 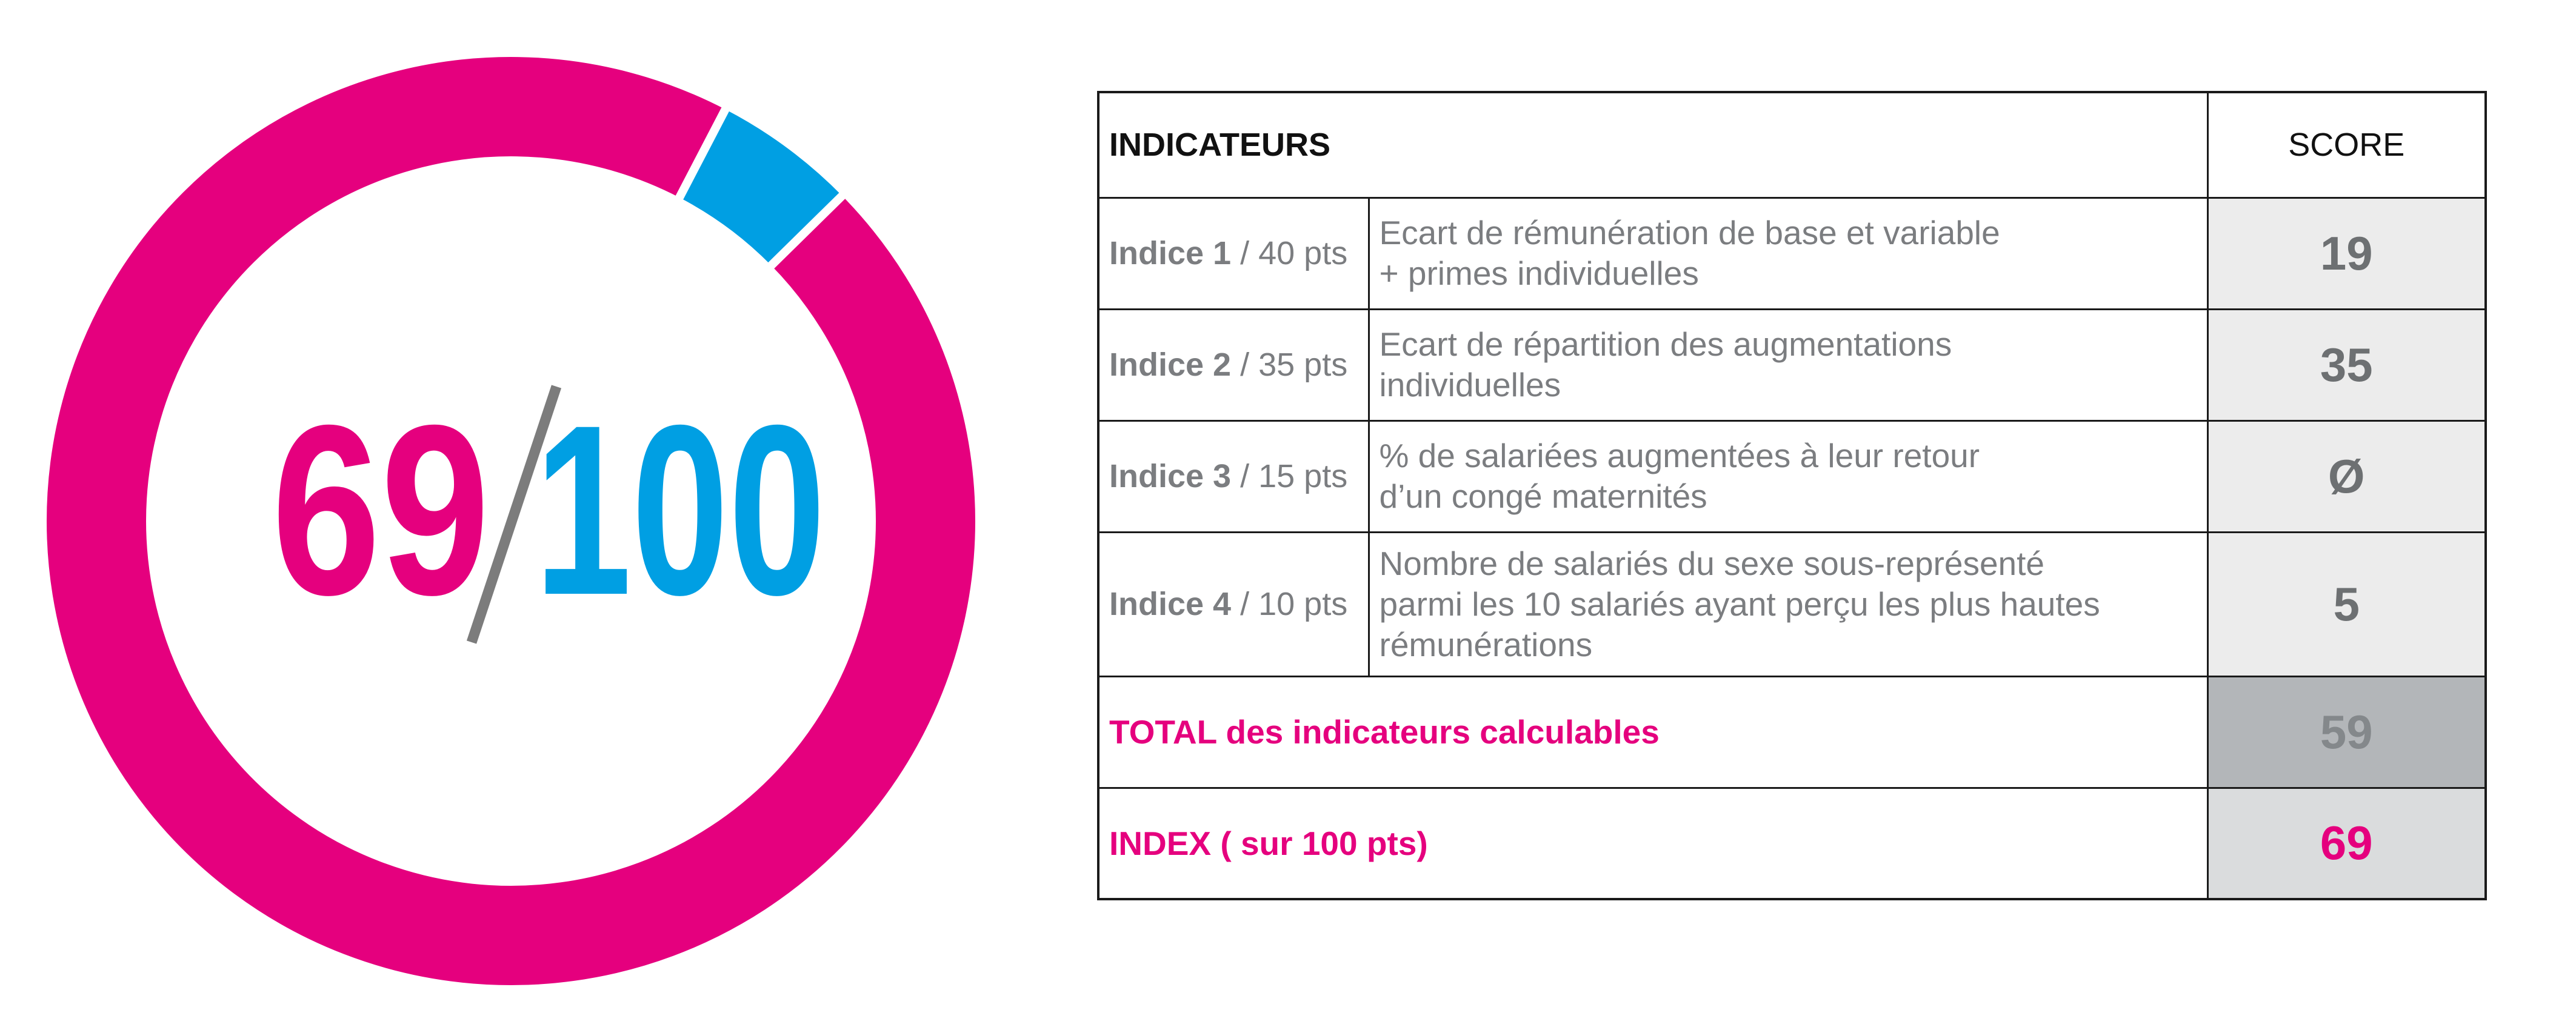 I want to click on index-label: INDEX ( sur 100 pts), so click(x=1653, y=843).